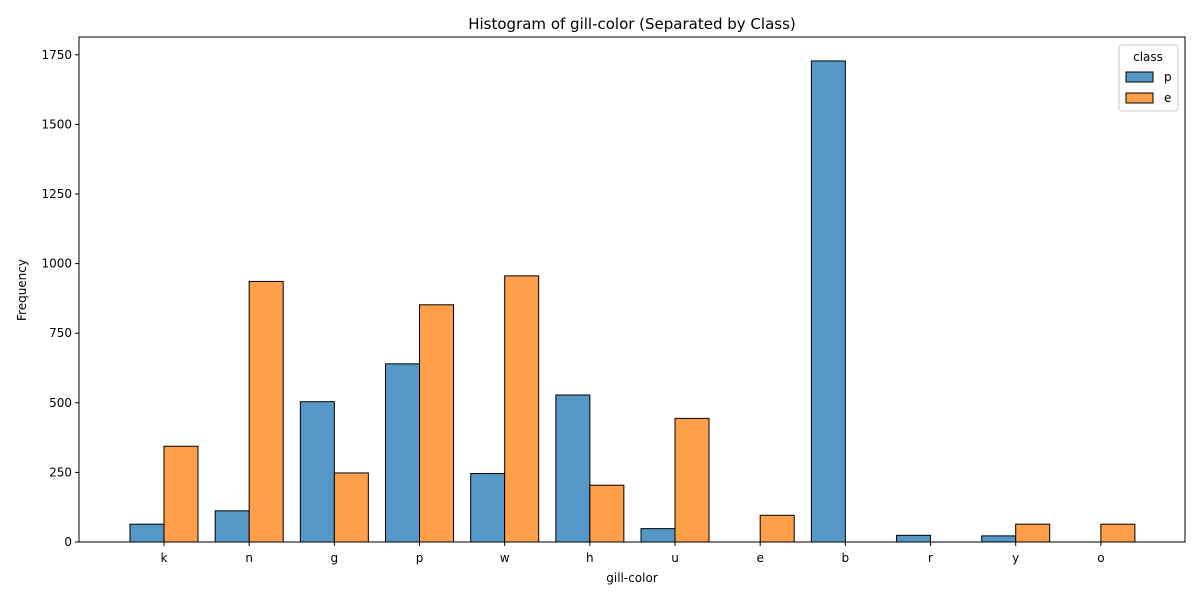 The width and height of the screenshot is (1200, 600). Describe the element at coordinates (999, 539) in the screenshot. I see `bar-p-y` at that location.